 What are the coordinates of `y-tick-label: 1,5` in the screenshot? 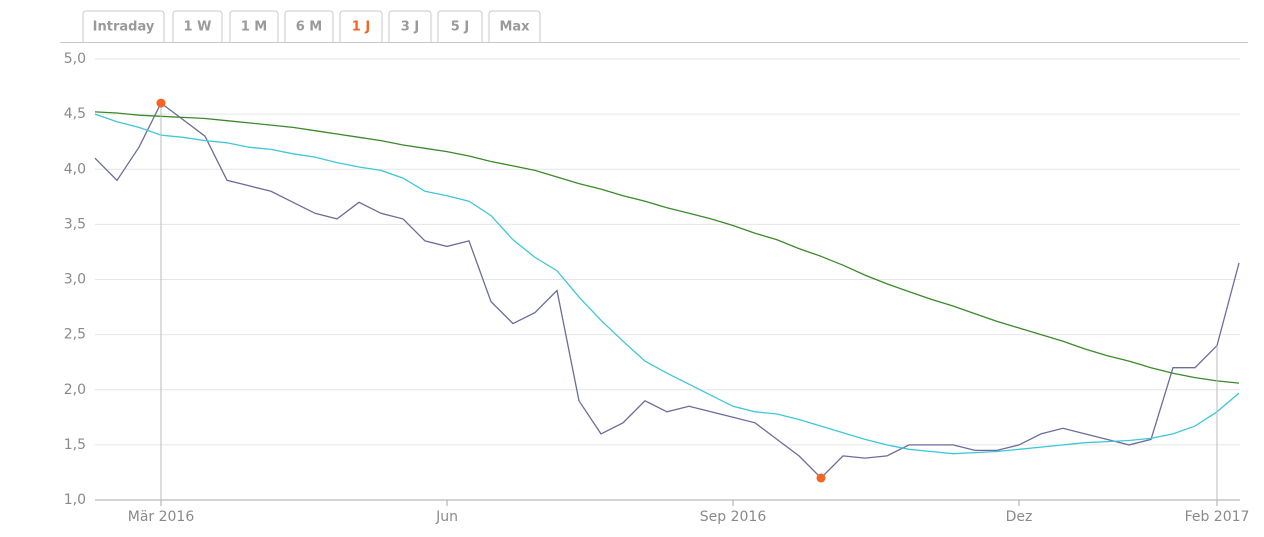 It's located at (75, 445).